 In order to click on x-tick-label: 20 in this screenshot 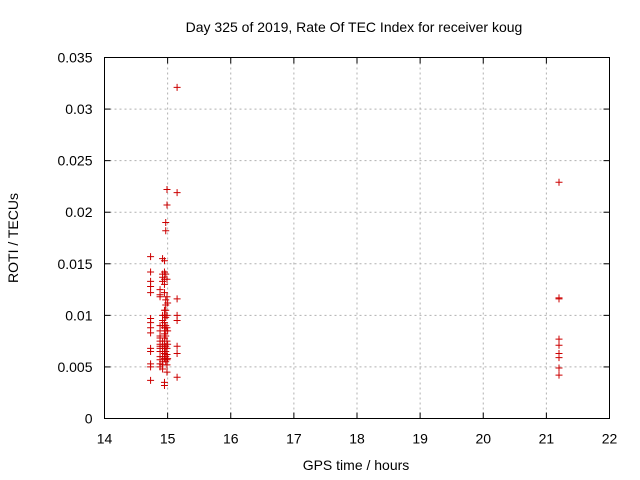, I will do `click(483, 439)`.